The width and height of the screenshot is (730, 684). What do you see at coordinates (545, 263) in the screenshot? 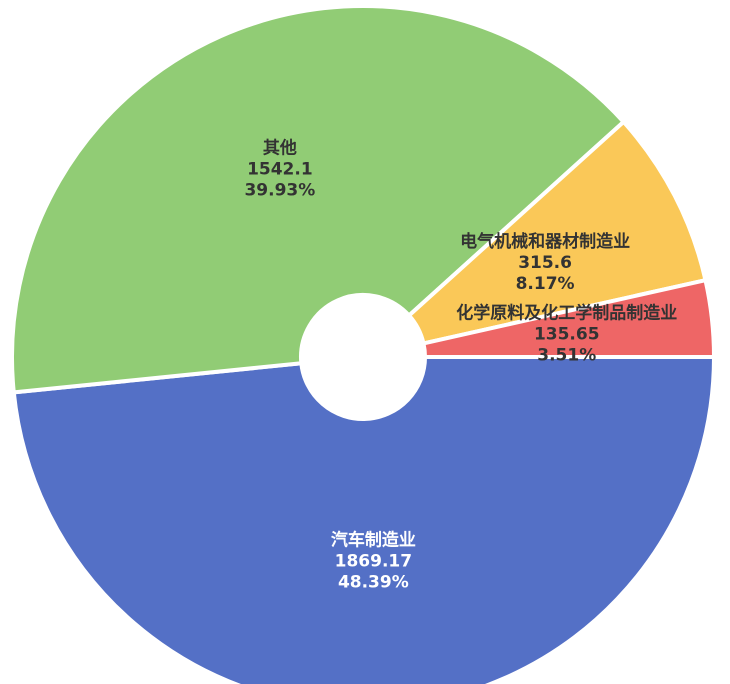
I see `slice-label-value: 315.6` at bounding box center [545, 263].